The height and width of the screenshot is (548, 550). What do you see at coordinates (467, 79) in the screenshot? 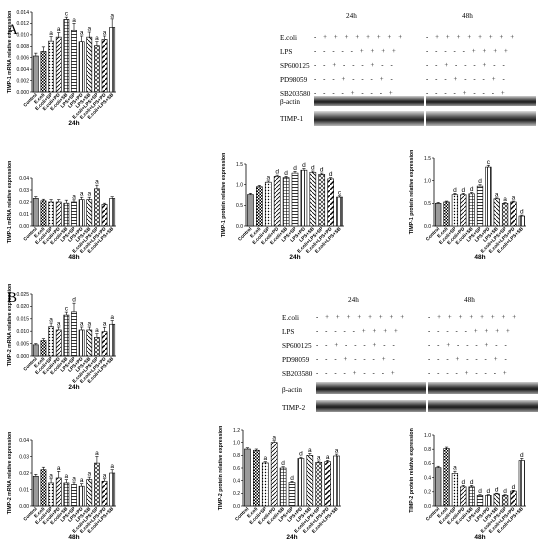
I see `blot-signs-pd-48h: - - - + - - - + -` at bounding box center [467, 79].